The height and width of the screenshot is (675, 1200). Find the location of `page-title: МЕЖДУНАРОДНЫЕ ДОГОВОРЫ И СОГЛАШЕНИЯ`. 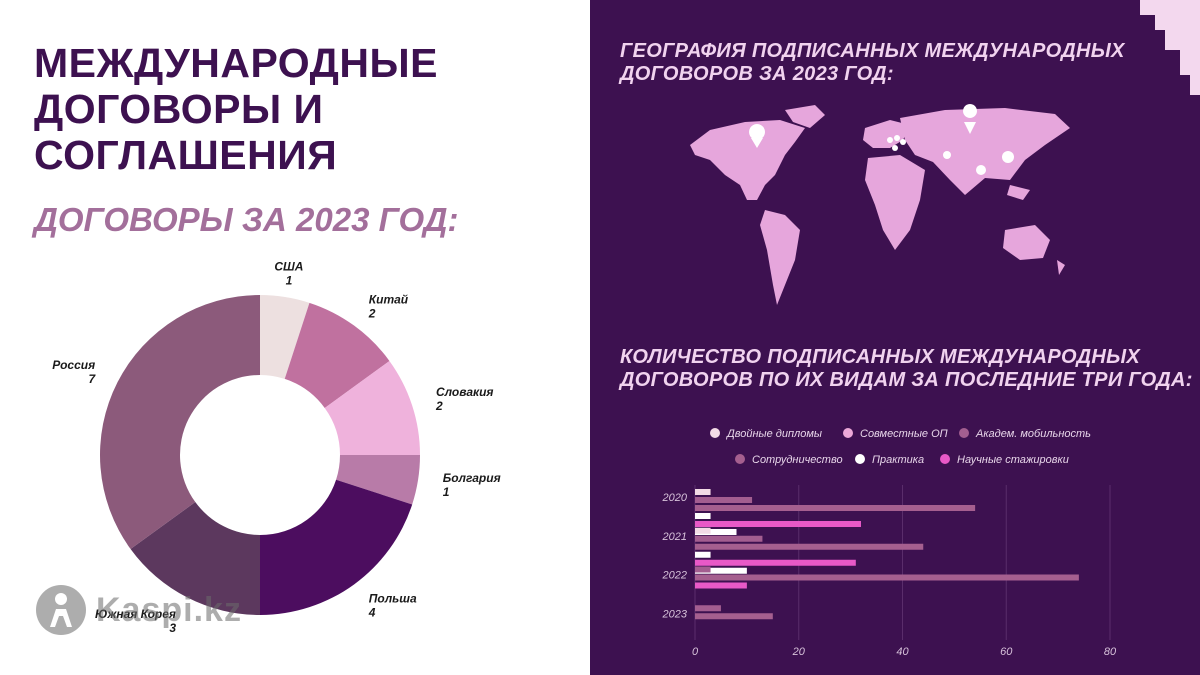

page-title: МЕЖДУНАРОДНЫЕ ДОГОВОРЫ И СОГЛАШЕНИЯ is located at coordinates (236, 109).